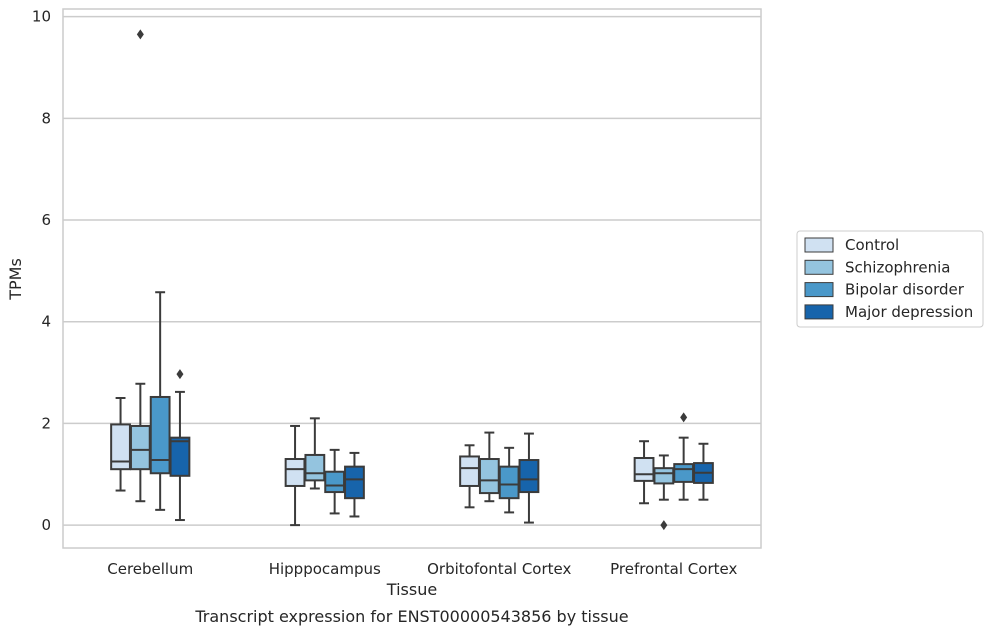 This screenshot has height=634, width=992. What do you see at coordinates (46, 118) in the screenshot?
I see `y-tick-label: 8` at bounding box center [46, 118].